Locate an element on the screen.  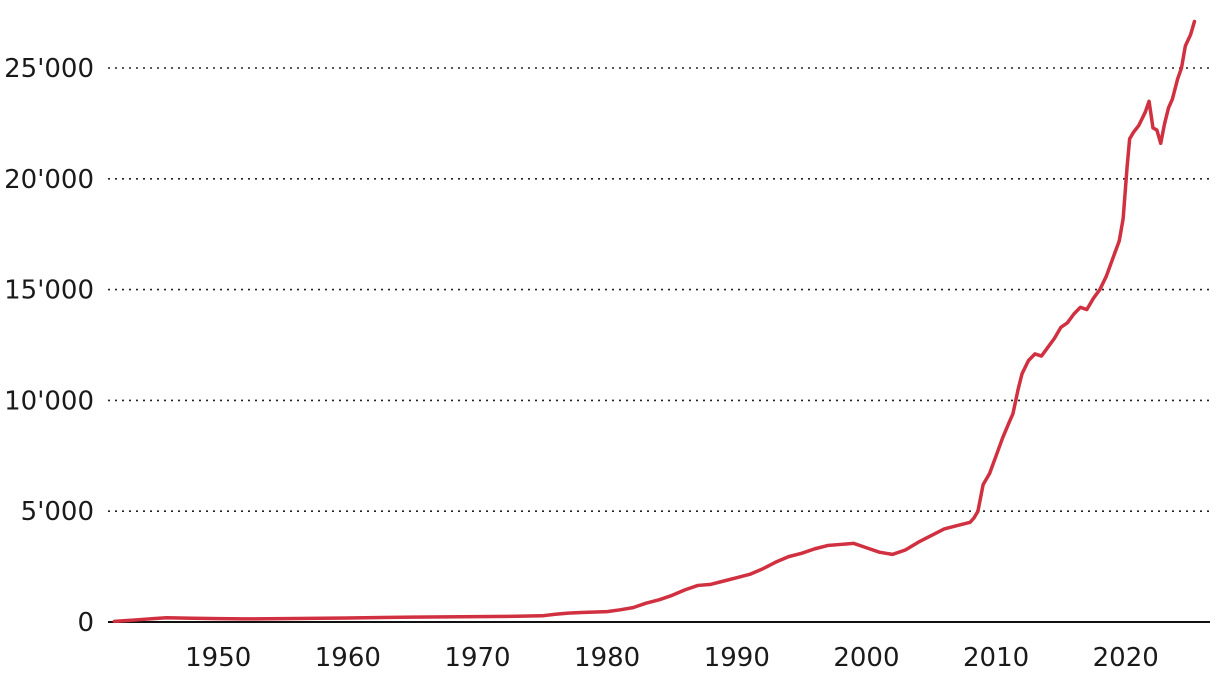
x-tick-label: 1990 is located at coordinates (737, 658).